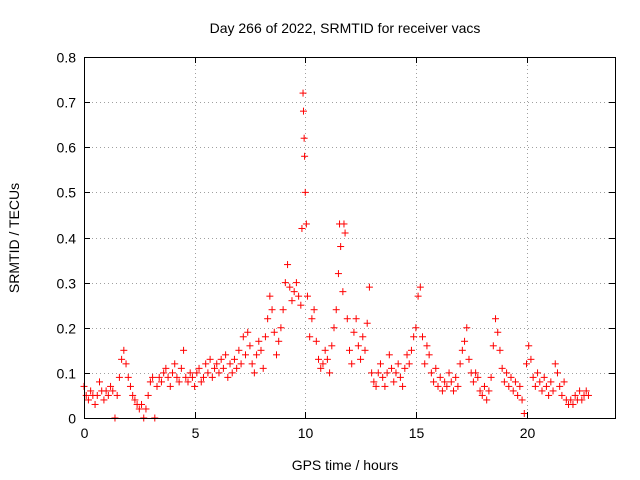 This screenshot has height=480, width=640. Describe the element at coordinates (67, 284) in the screenshot. I see `y-tick-label: 0.3` at that location.